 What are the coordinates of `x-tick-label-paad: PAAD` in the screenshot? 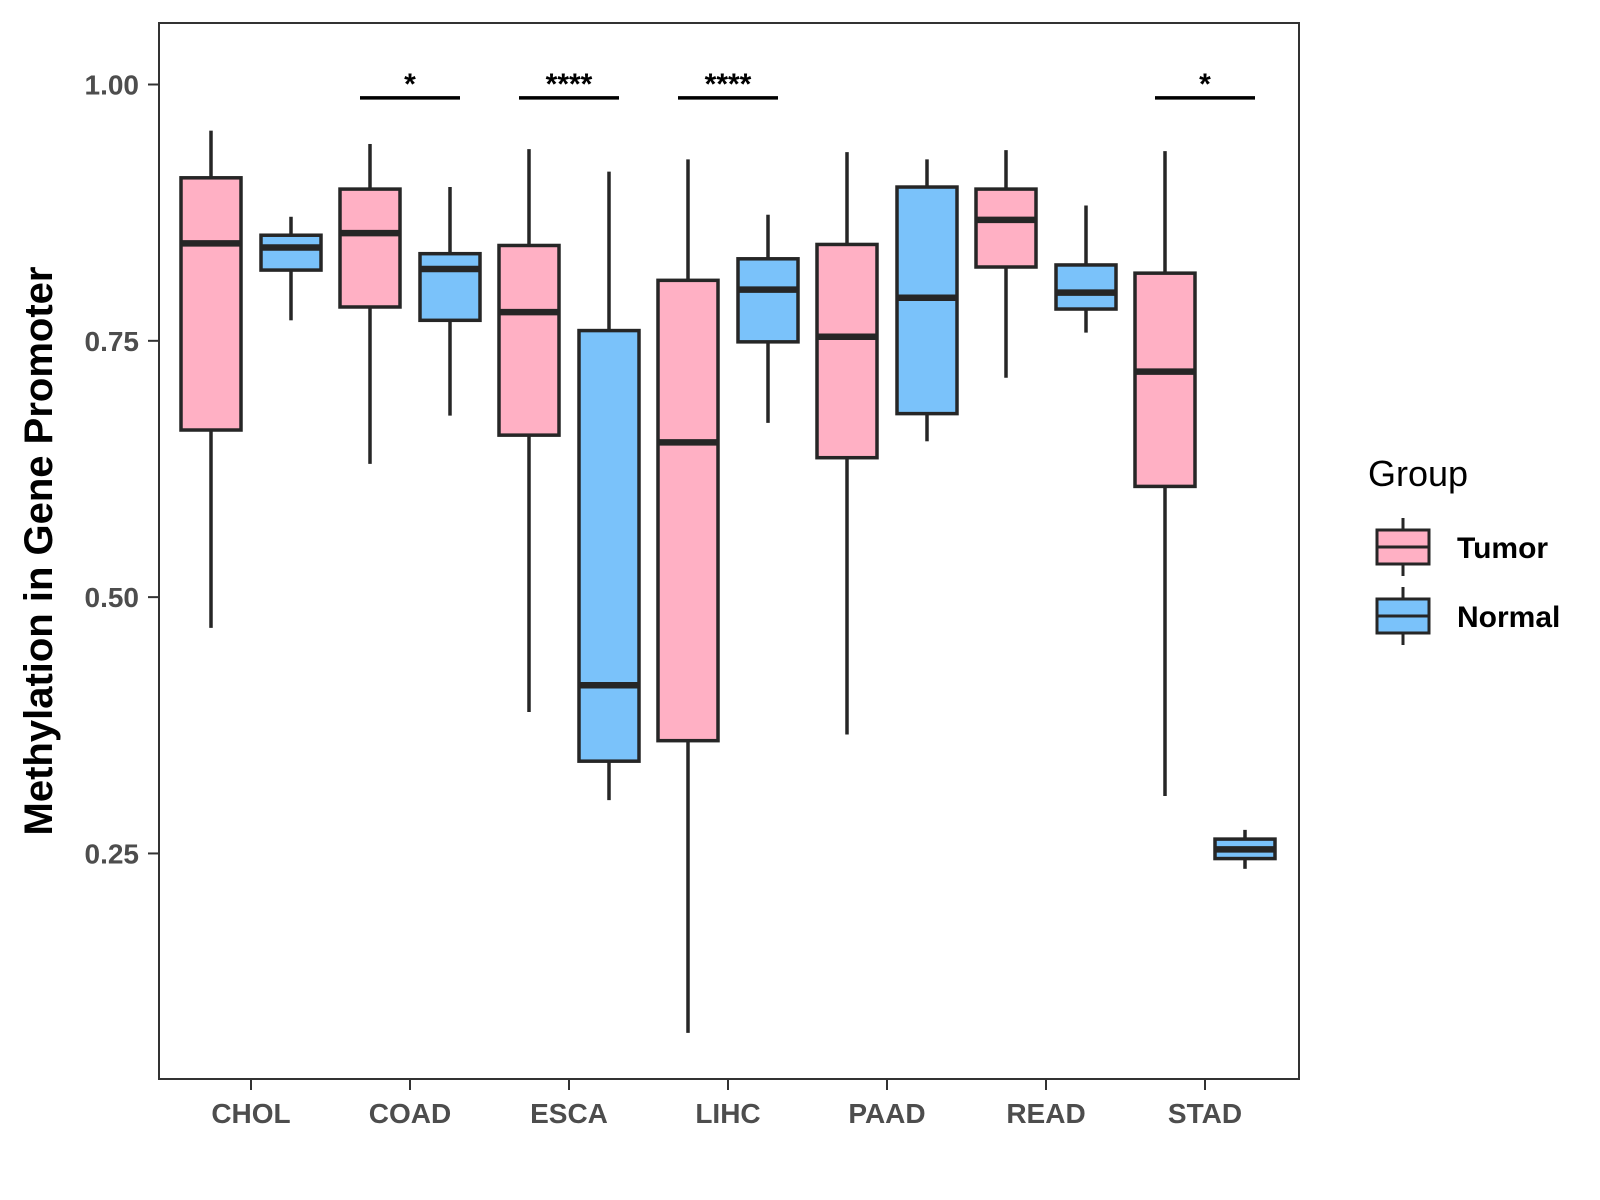 It's located at (886, 1113).